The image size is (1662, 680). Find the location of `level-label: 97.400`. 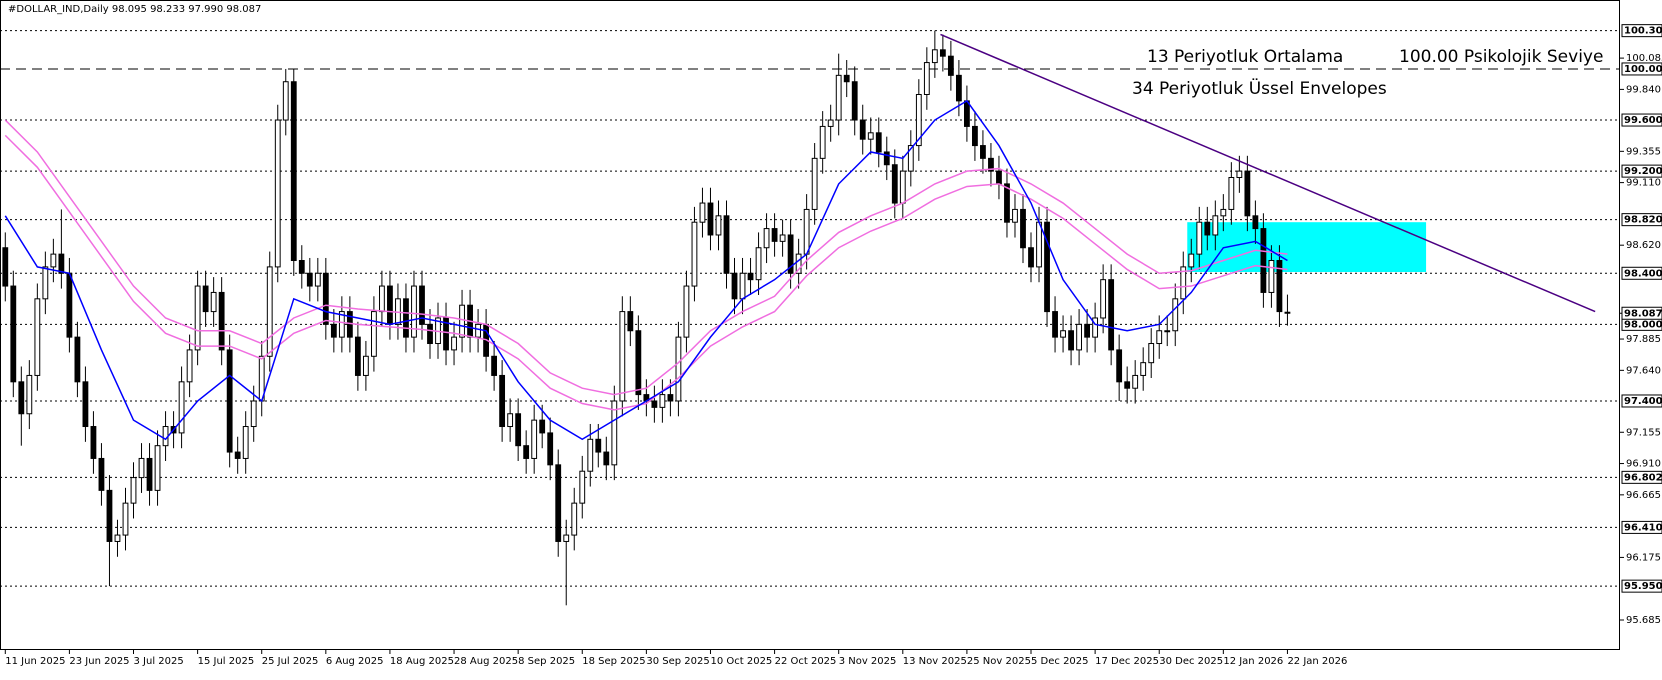

level-label: 97.400 is located at coordinates (1643, 401).